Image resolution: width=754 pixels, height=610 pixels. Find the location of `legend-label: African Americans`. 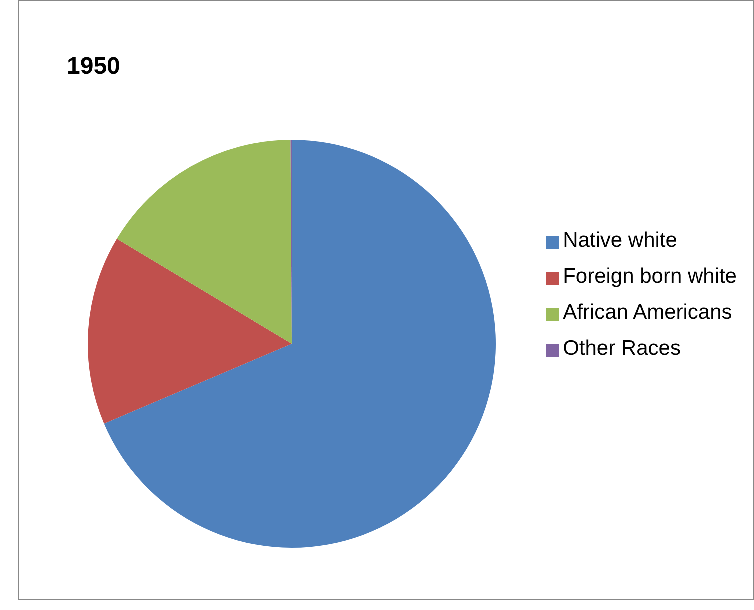

legend-label: African Americans is located at coordinates (647, 312).